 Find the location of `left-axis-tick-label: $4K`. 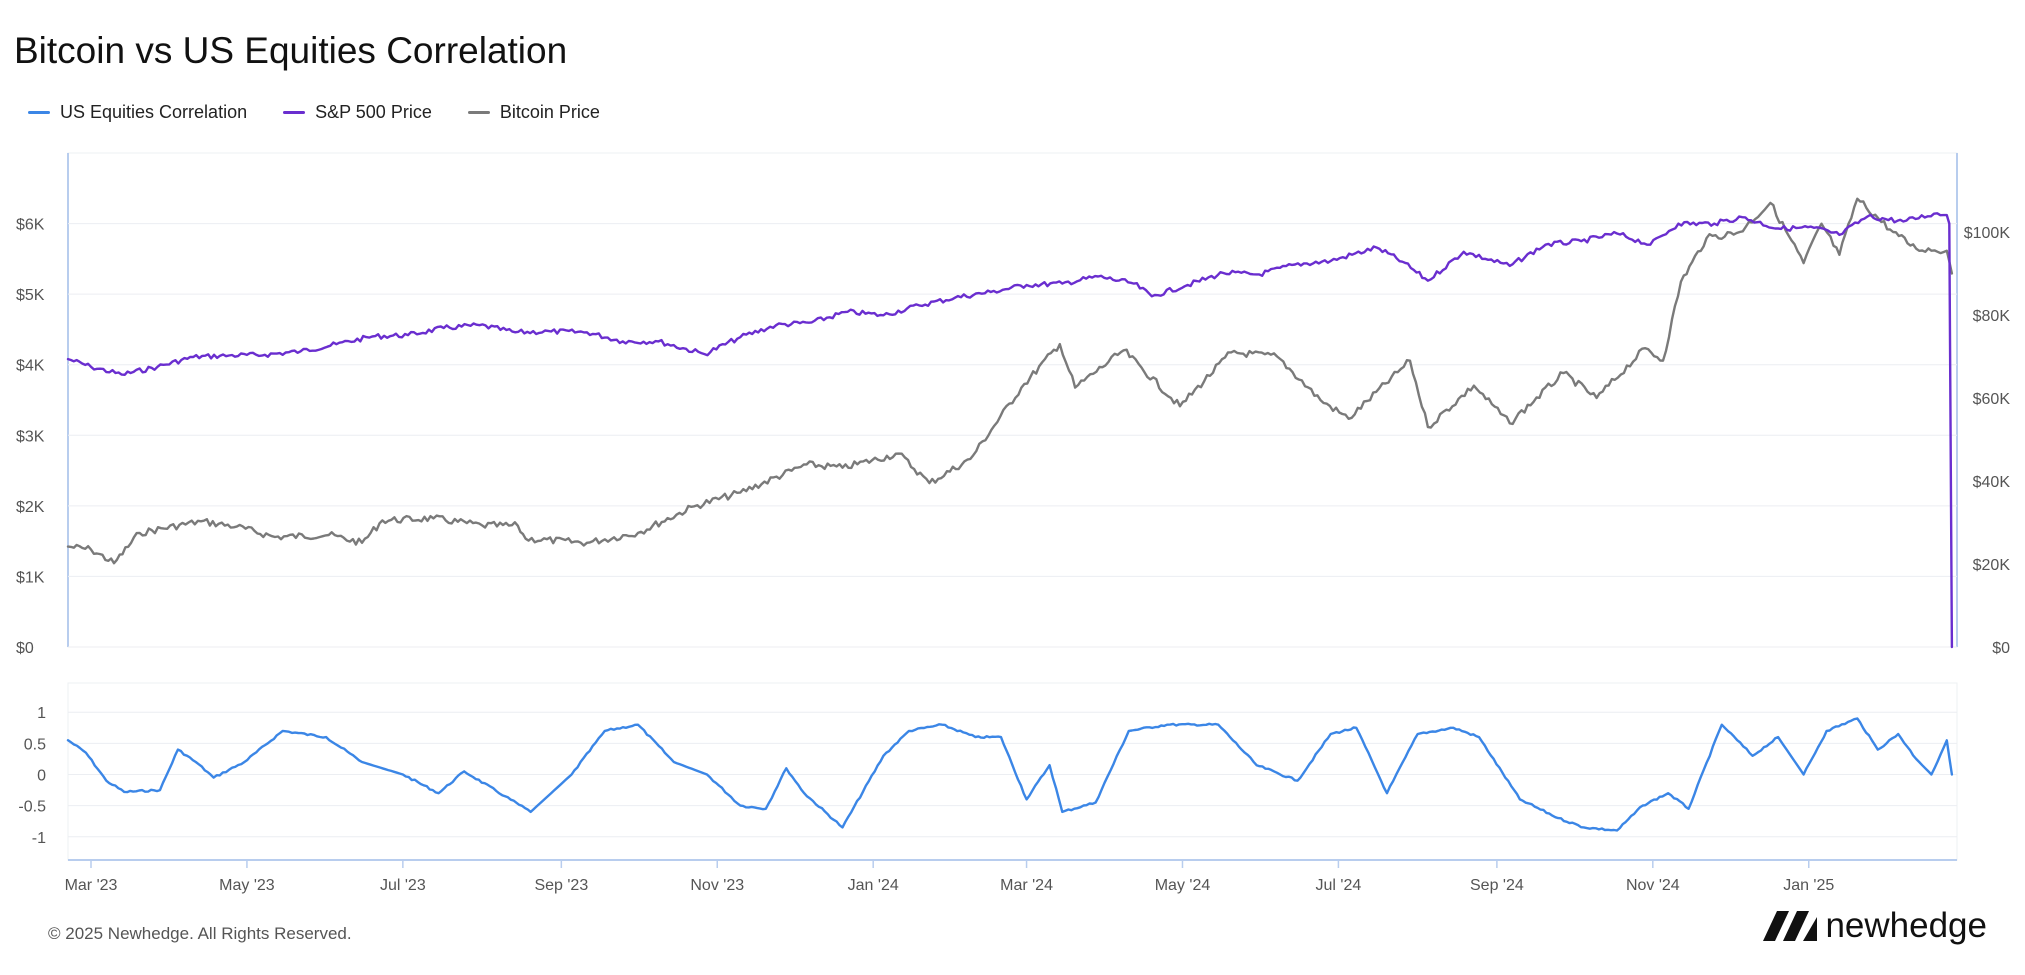

left-axis-tick-label: $4K is located at coordinates (30, 366).